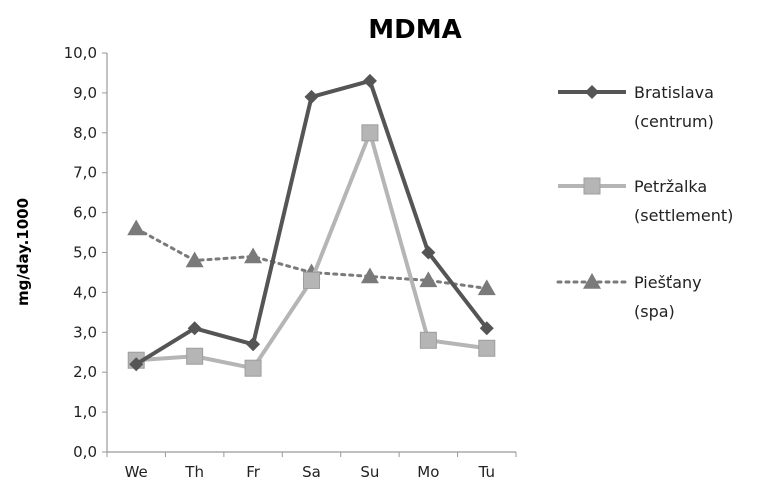 The image size is (764, 484). What do you see at coordinates (85, 332) in the screenshot?
I see `y-tick-label: 3,0` at bounding box center [85, 332].